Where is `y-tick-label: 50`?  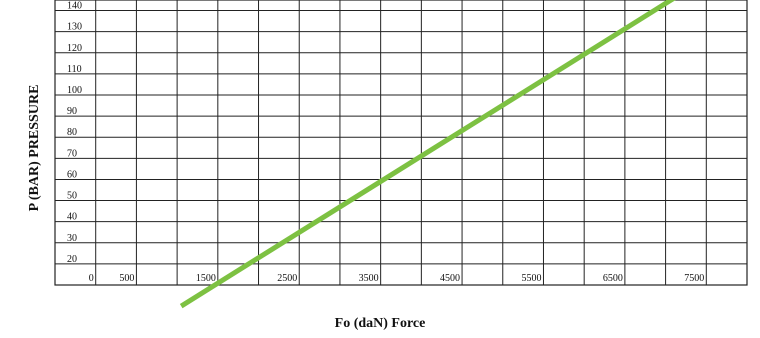
y-tick-label: 50 is located at coordinates (72, 196).